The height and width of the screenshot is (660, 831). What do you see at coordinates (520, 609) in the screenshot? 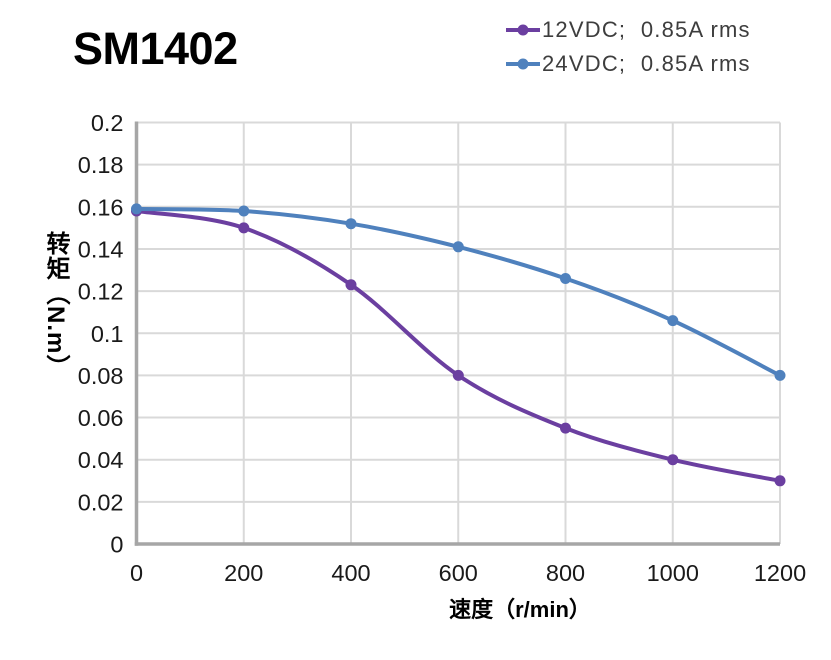
I see `x-axis-title: 速度（r/min）` at bounding box center [520, 609].